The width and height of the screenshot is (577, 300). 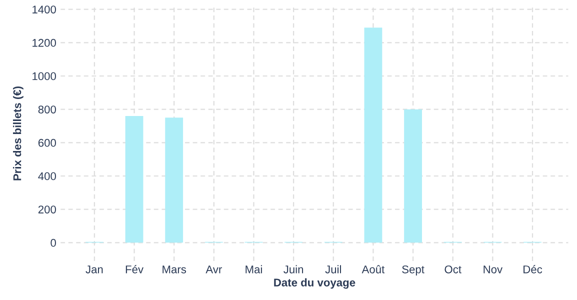 I want to click on x-tick-label: Nov, so click(x=493, y=270).